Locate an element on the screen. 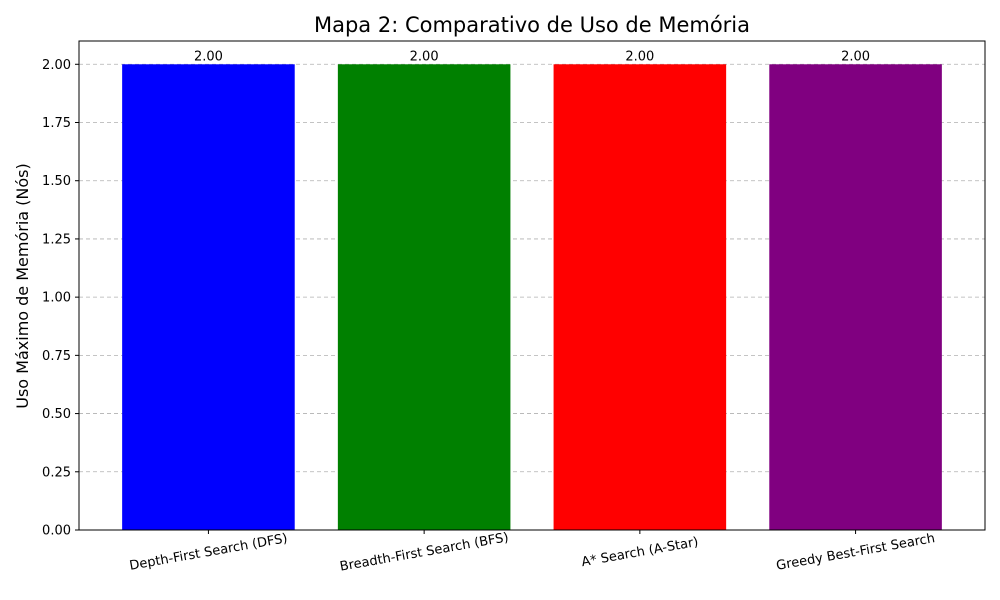 This screenshot has height=600, width=1000. y-tick-label: 1.00 is located at coordinates (56, 298).